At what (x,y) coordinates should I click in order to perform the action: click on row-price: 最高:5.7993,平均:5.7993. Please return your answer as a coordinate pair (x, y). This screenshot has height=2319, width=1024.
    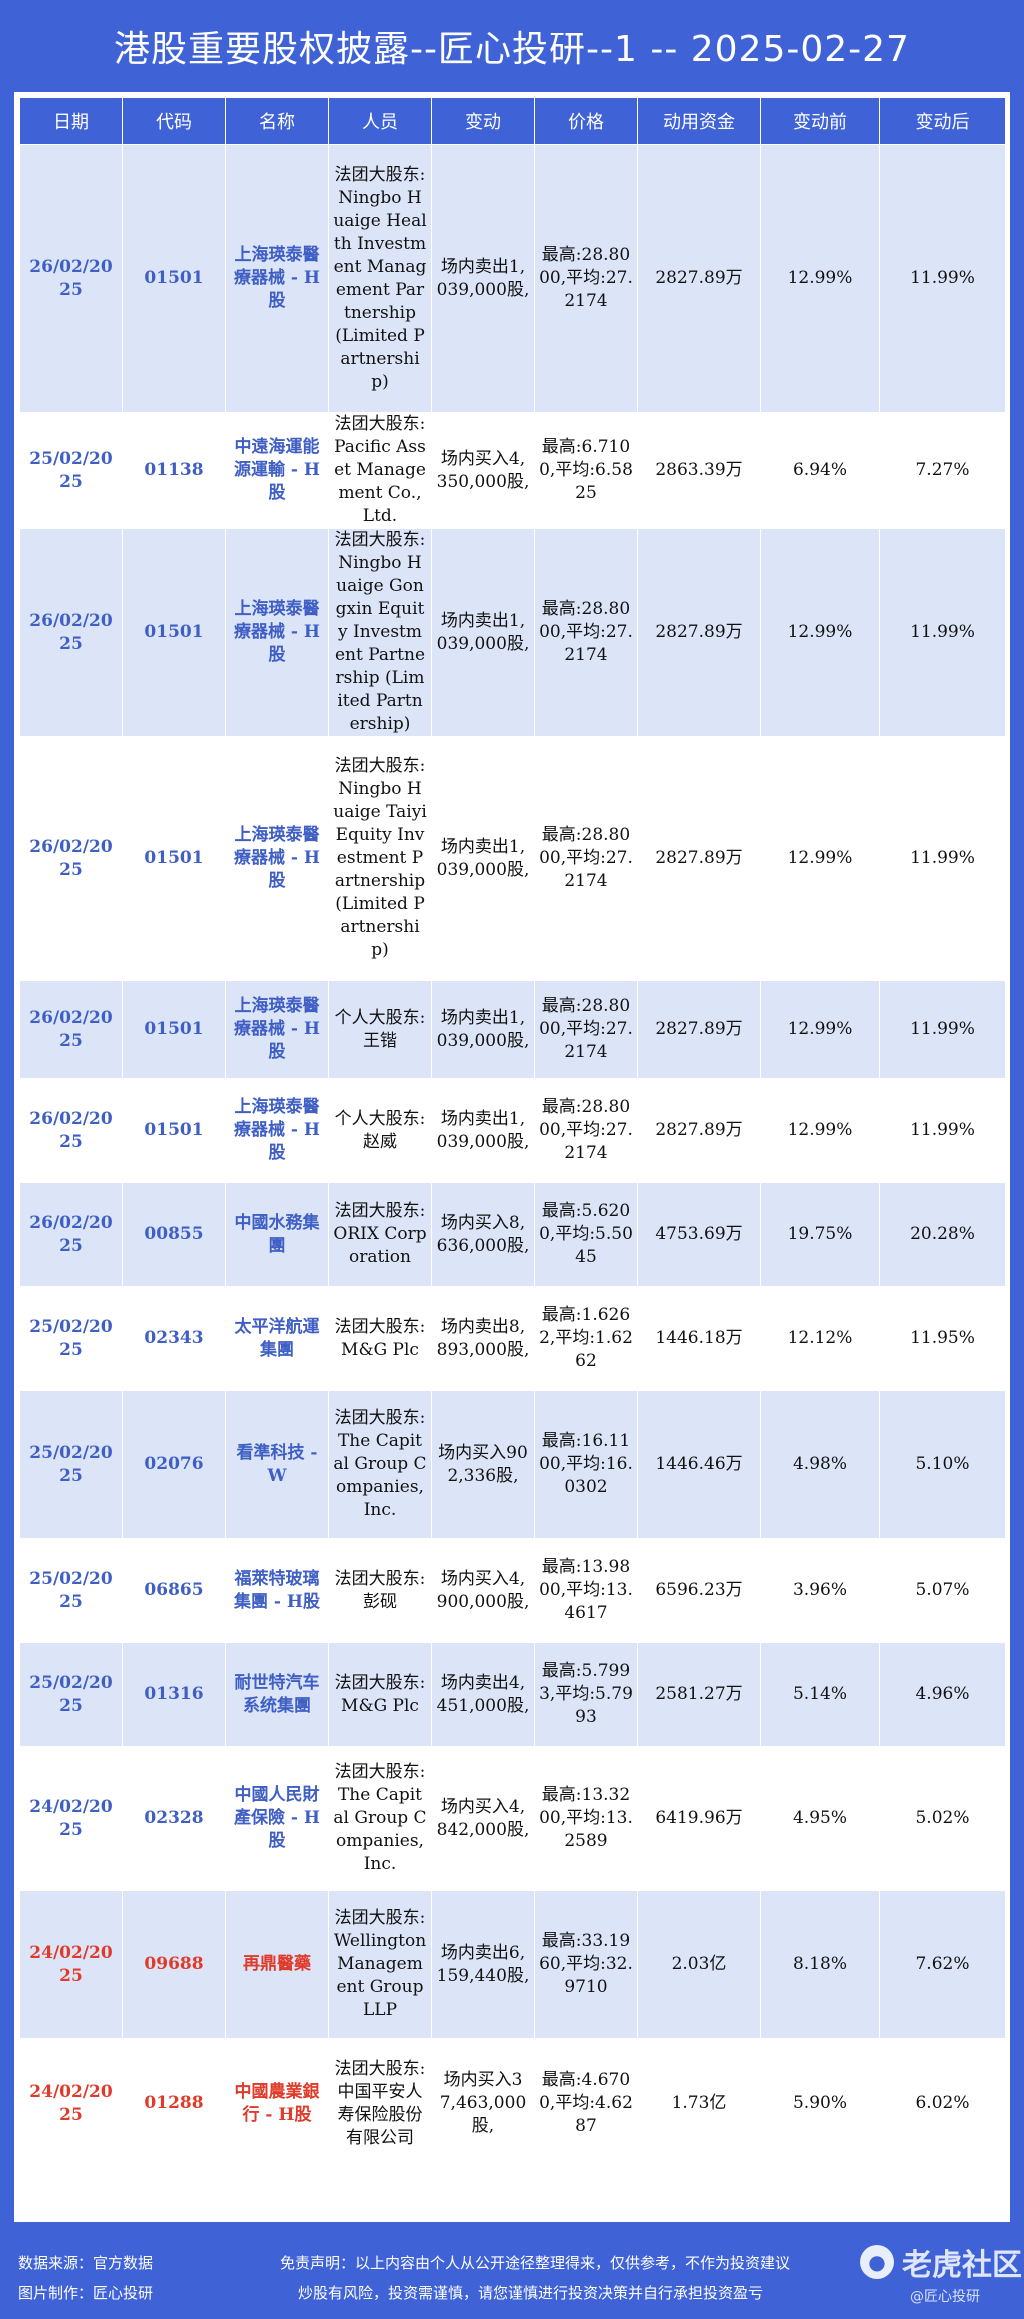
    Looking at the image, I should click on (586, 1694).